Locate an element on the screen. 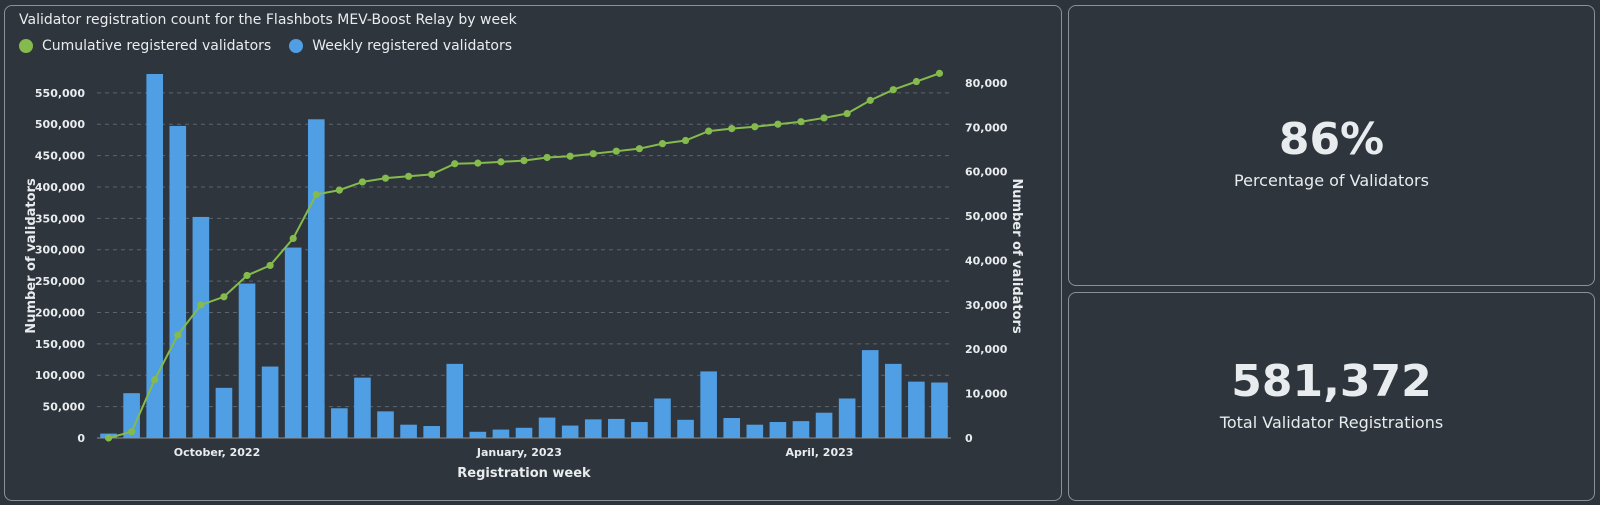 The width and height of the screenshot is (1600, 505). y-tick-label: 0 is located at coordinates (81, 438).